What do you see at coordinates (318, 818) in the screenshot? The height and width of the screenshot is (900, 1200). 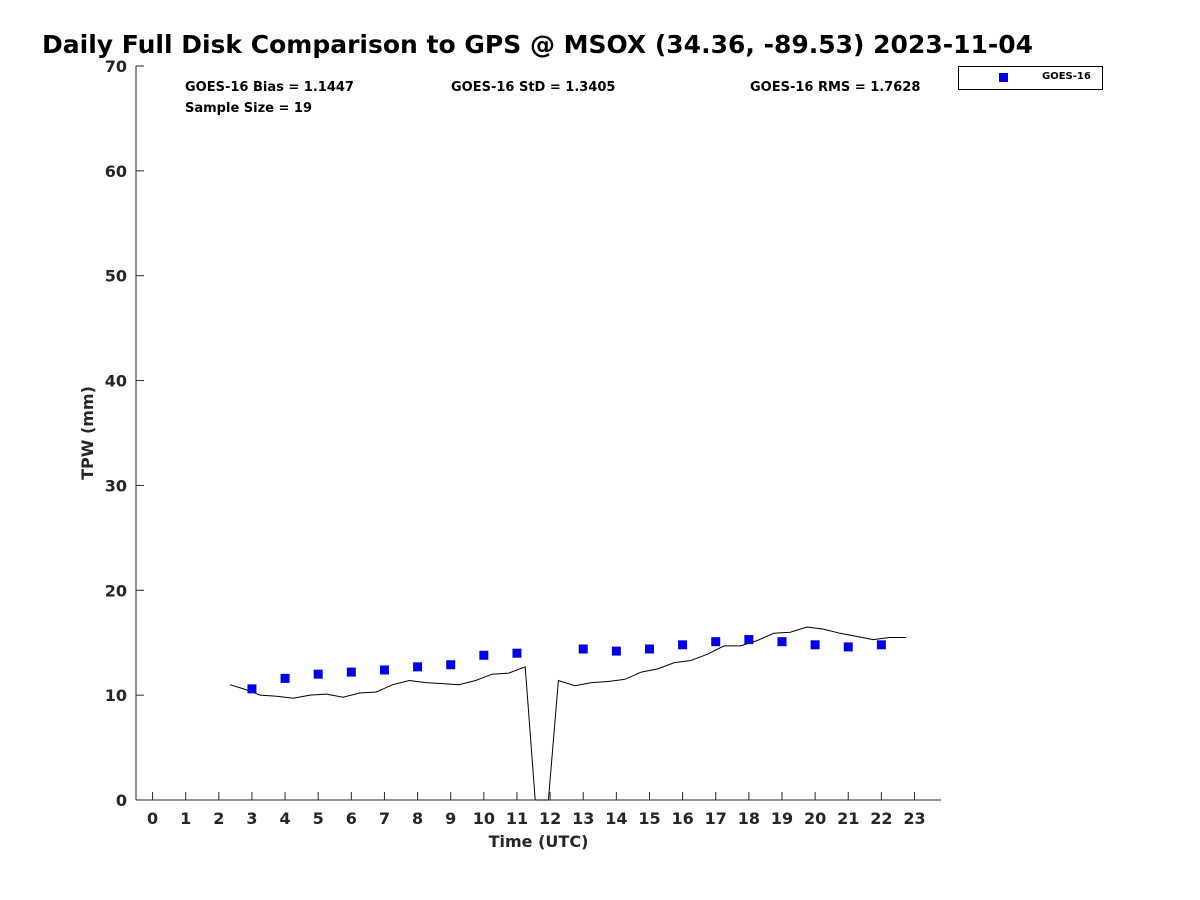 I see `x-tick-label-5: 5` at bounding box center [318, 818].